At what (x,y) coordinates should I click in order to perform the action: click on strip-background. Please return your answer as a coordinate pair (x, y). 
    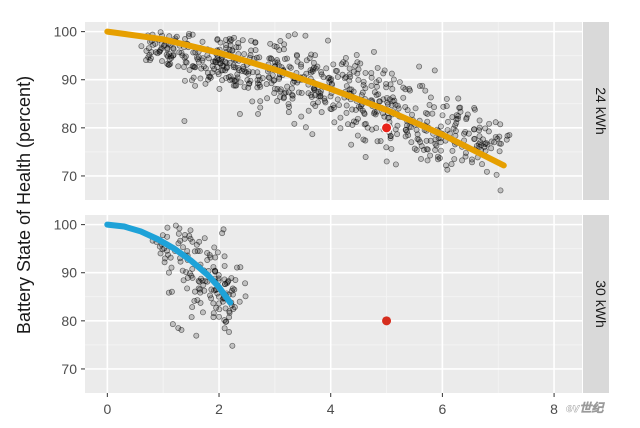
    Looking at the image, I should click on (596, 304).